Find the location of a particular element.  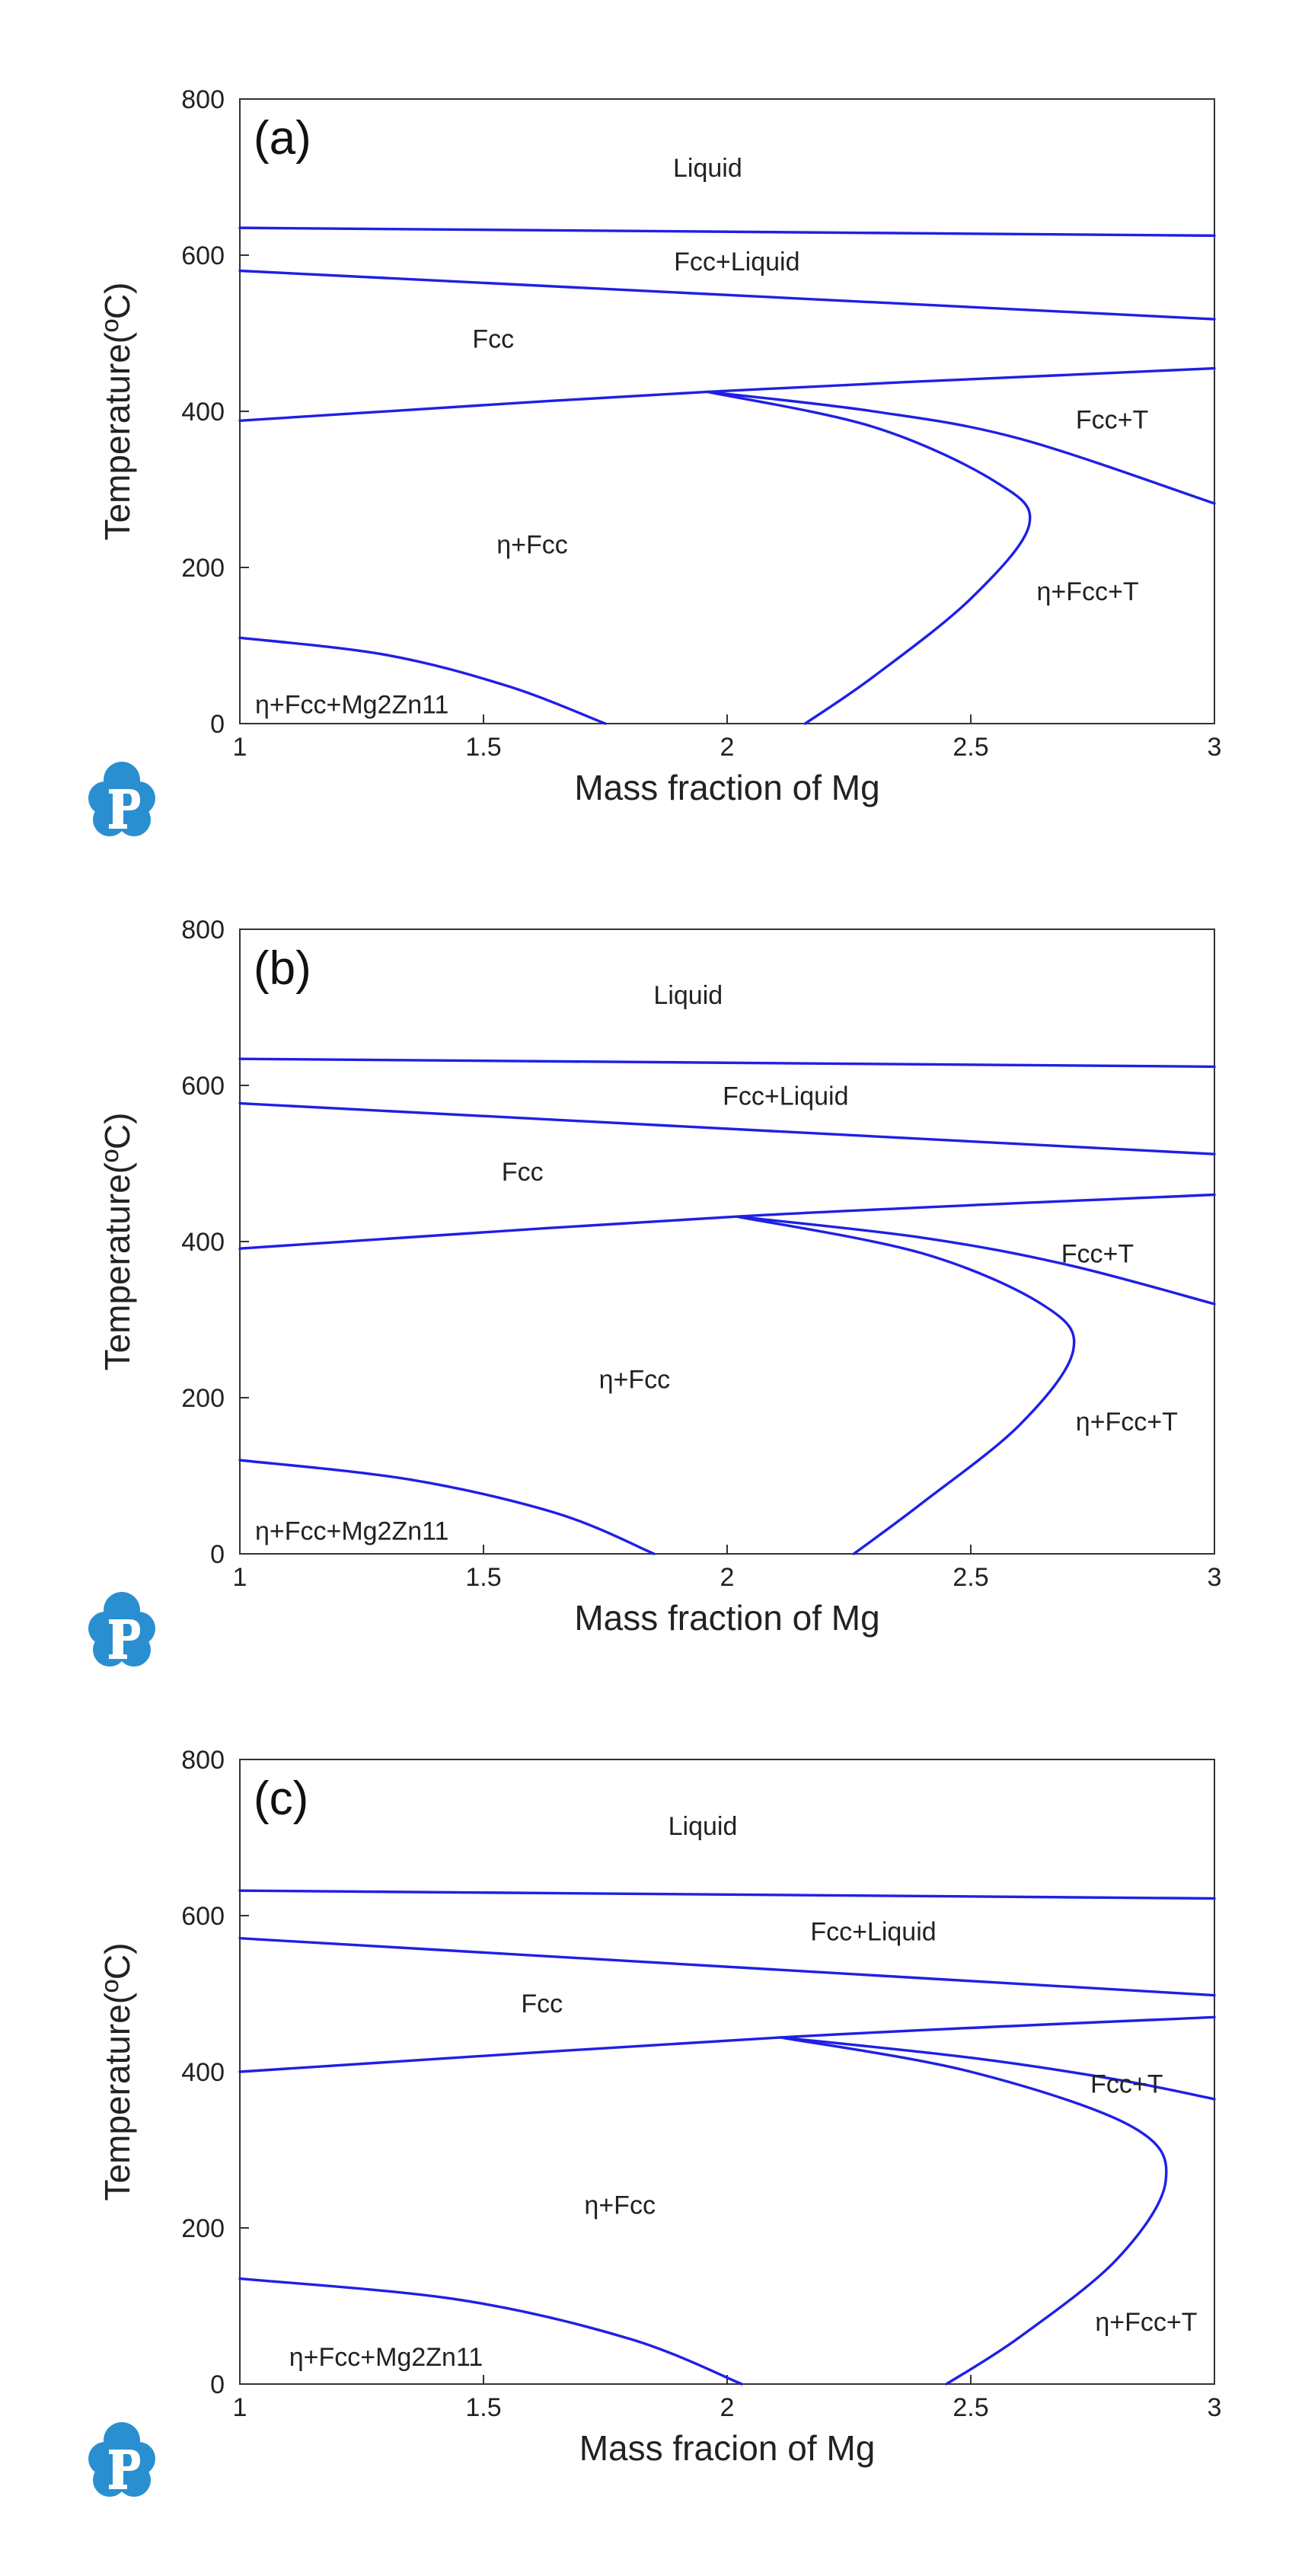

x-axis-label: Mass fracion of Mg is located at coordinates (727, 2448).